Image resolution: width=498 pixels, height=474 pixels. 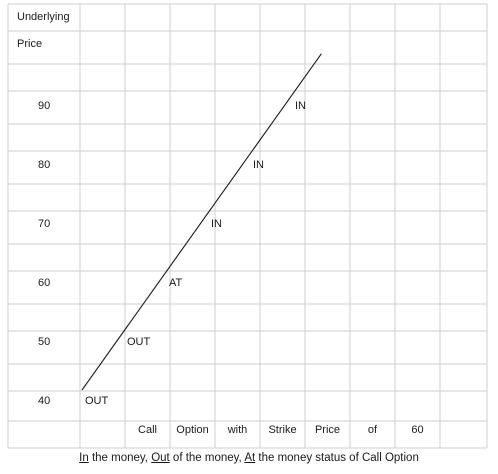 I want to click on y-tick-label: 80, so click(x=44, y=165).